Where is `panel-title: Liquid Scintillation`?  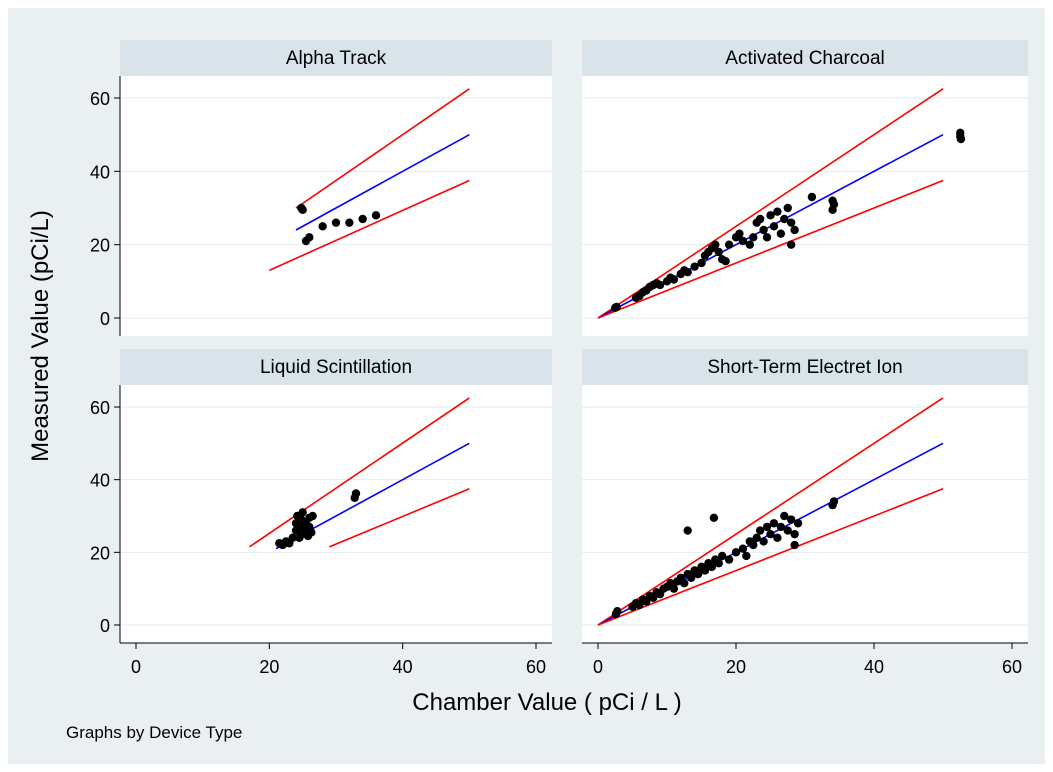
panel-title: Liquid Scintillation is located at coordinates (336, 367).